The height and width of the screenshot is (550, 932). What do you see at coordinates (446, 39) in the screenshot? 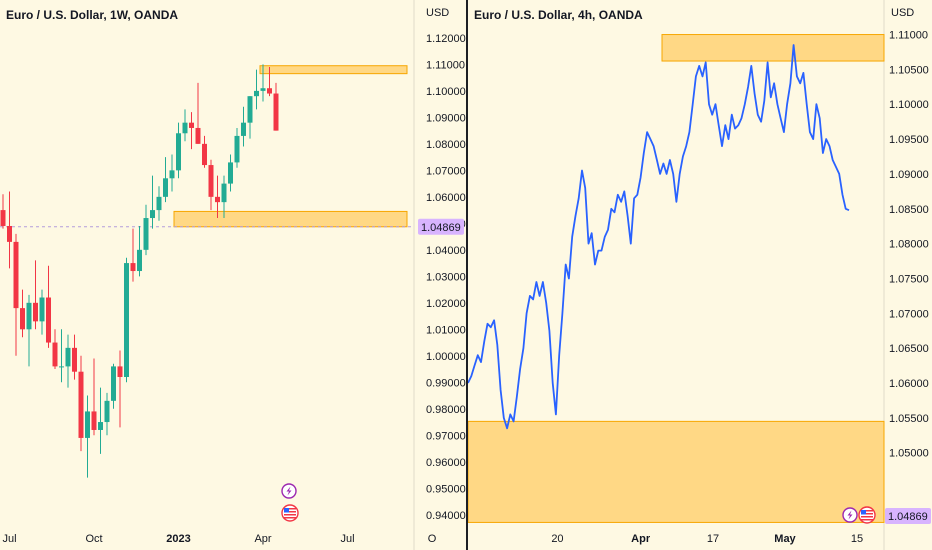
I see `y-tick-label: 1.12000` at bounding box center [446, 39].